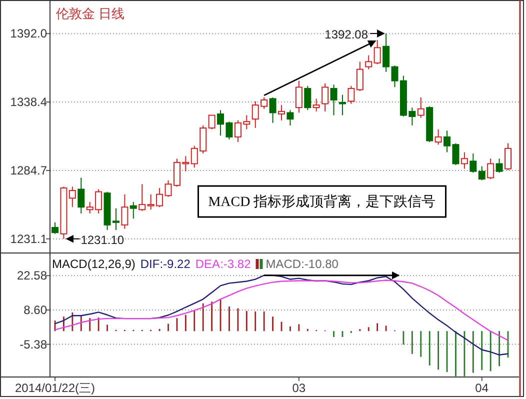  I want to click on chart-title: 伦敦金 日线, so click(90, 13).